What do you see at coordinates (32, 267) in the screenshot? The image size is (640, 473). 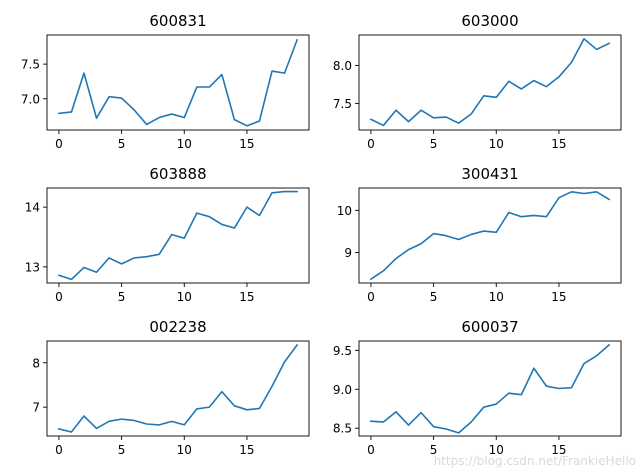 I see `y-tick-label: 13` at bounding box center [32, 267].